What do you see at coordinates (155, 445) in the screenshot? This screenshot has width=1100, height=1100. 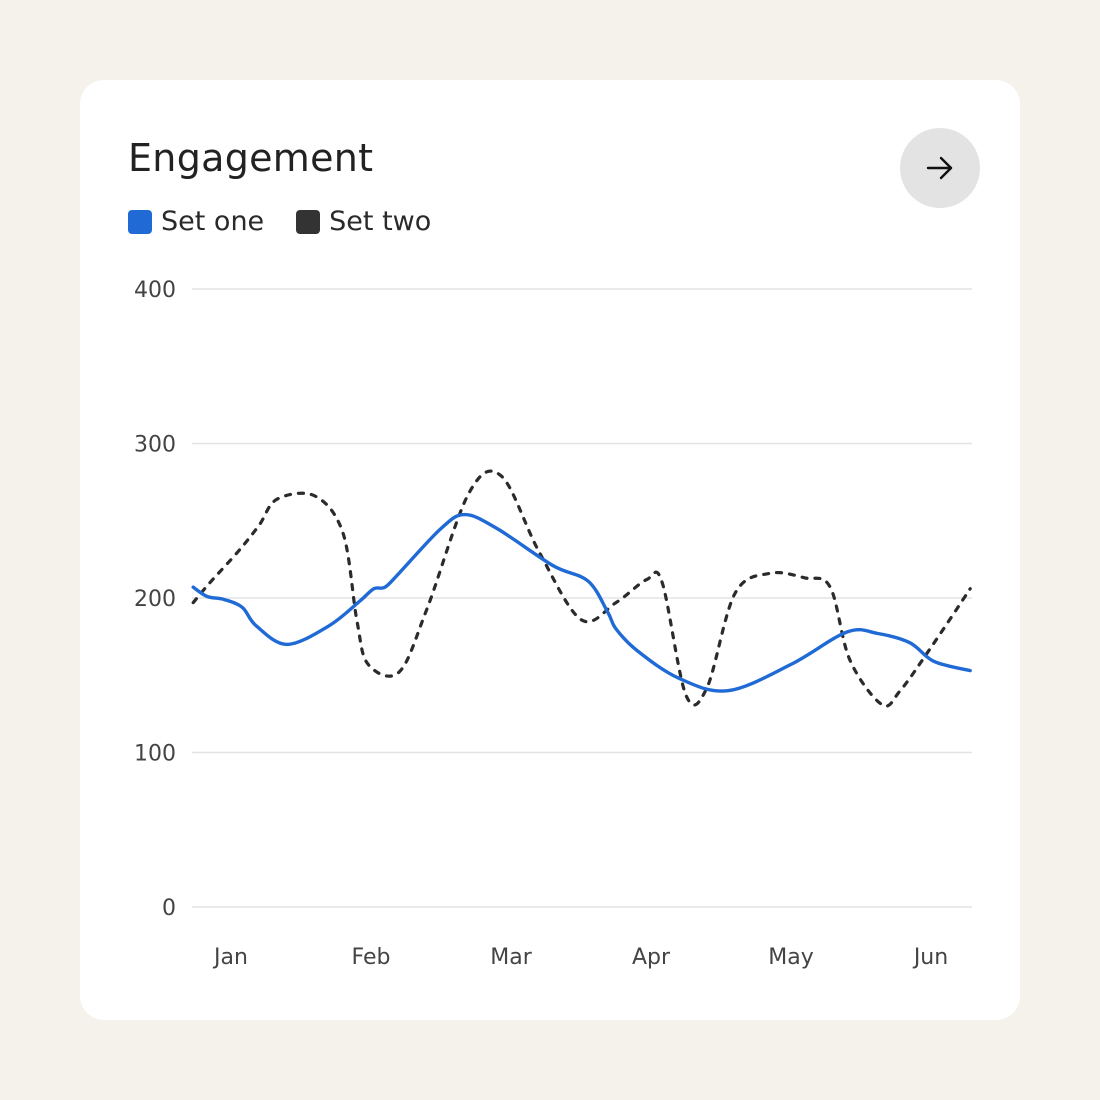 I see `y-tick-label: 300` at bounding box center [155, 445].